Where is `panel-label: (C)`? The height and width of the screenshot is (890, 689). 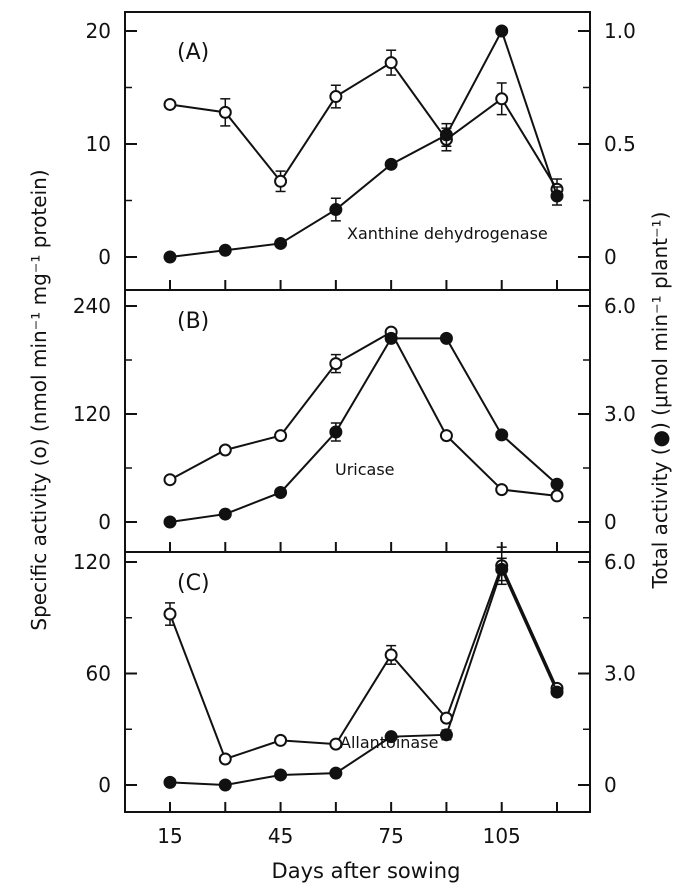
panel-label: (C) is located at coordinates (193, 583).